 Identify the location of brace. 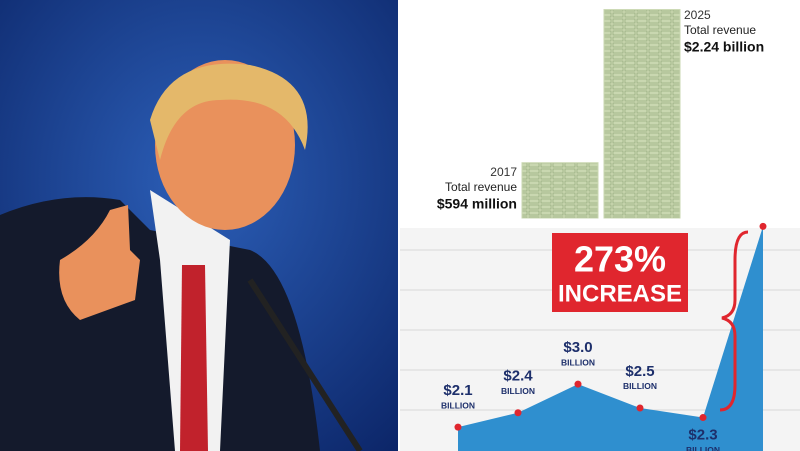
(734, 321).